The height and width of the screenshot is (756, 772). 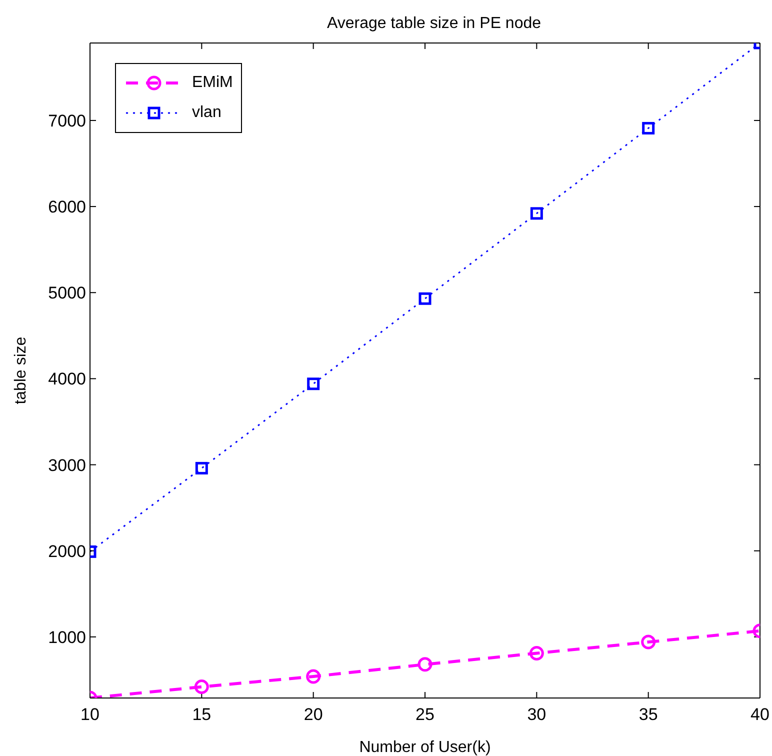 What do you see at coordinates (90, 714) in the screenshot?
I see `x-tick-label: 10` at bounding box center [90, 714].